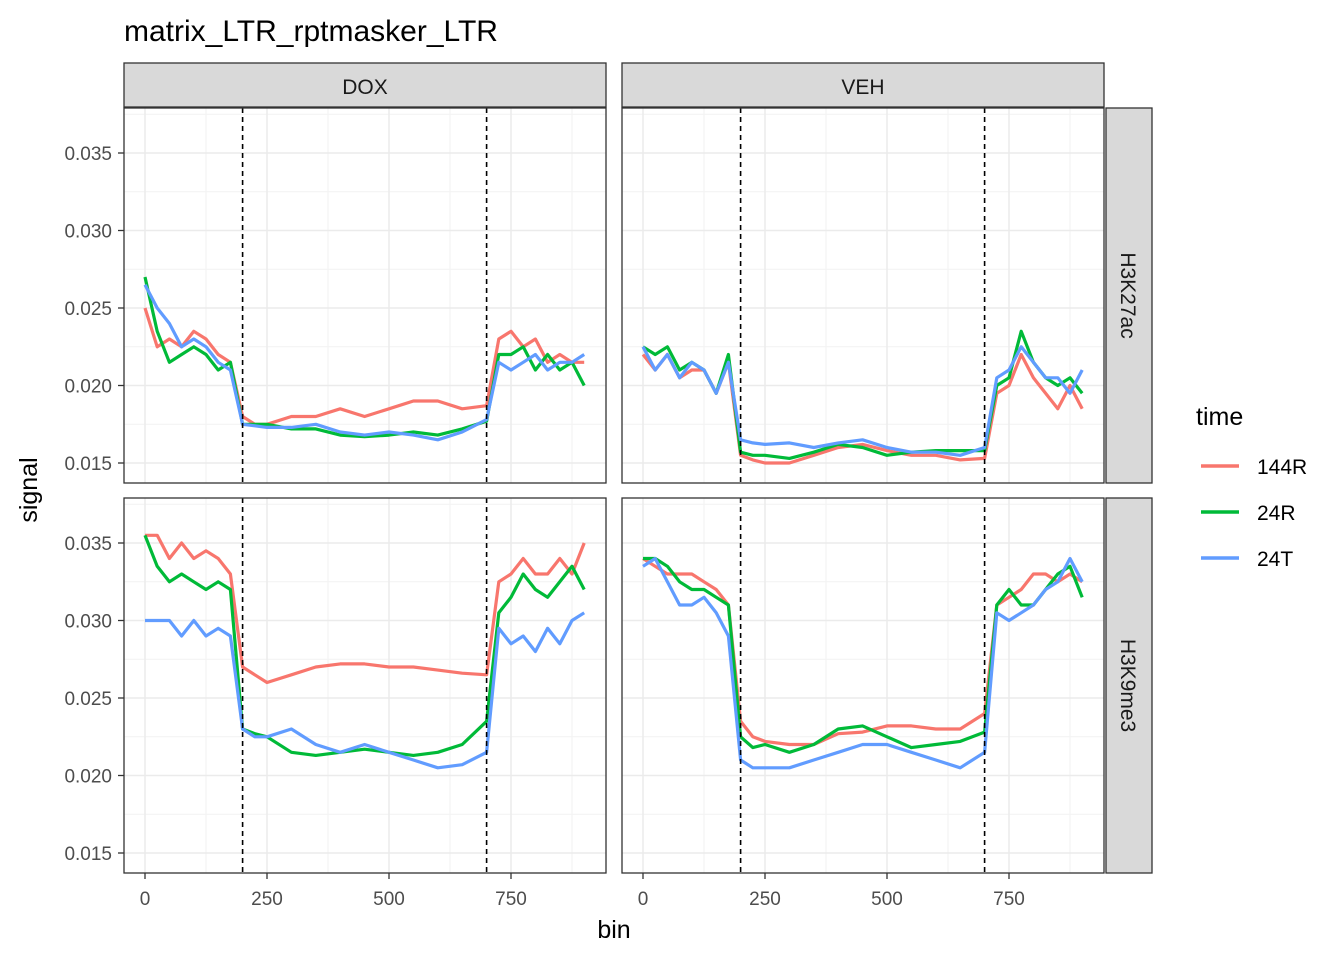 This screenshot has width=1344, height=960. I want to click on facet-strip-DOX, so click(365, 85).